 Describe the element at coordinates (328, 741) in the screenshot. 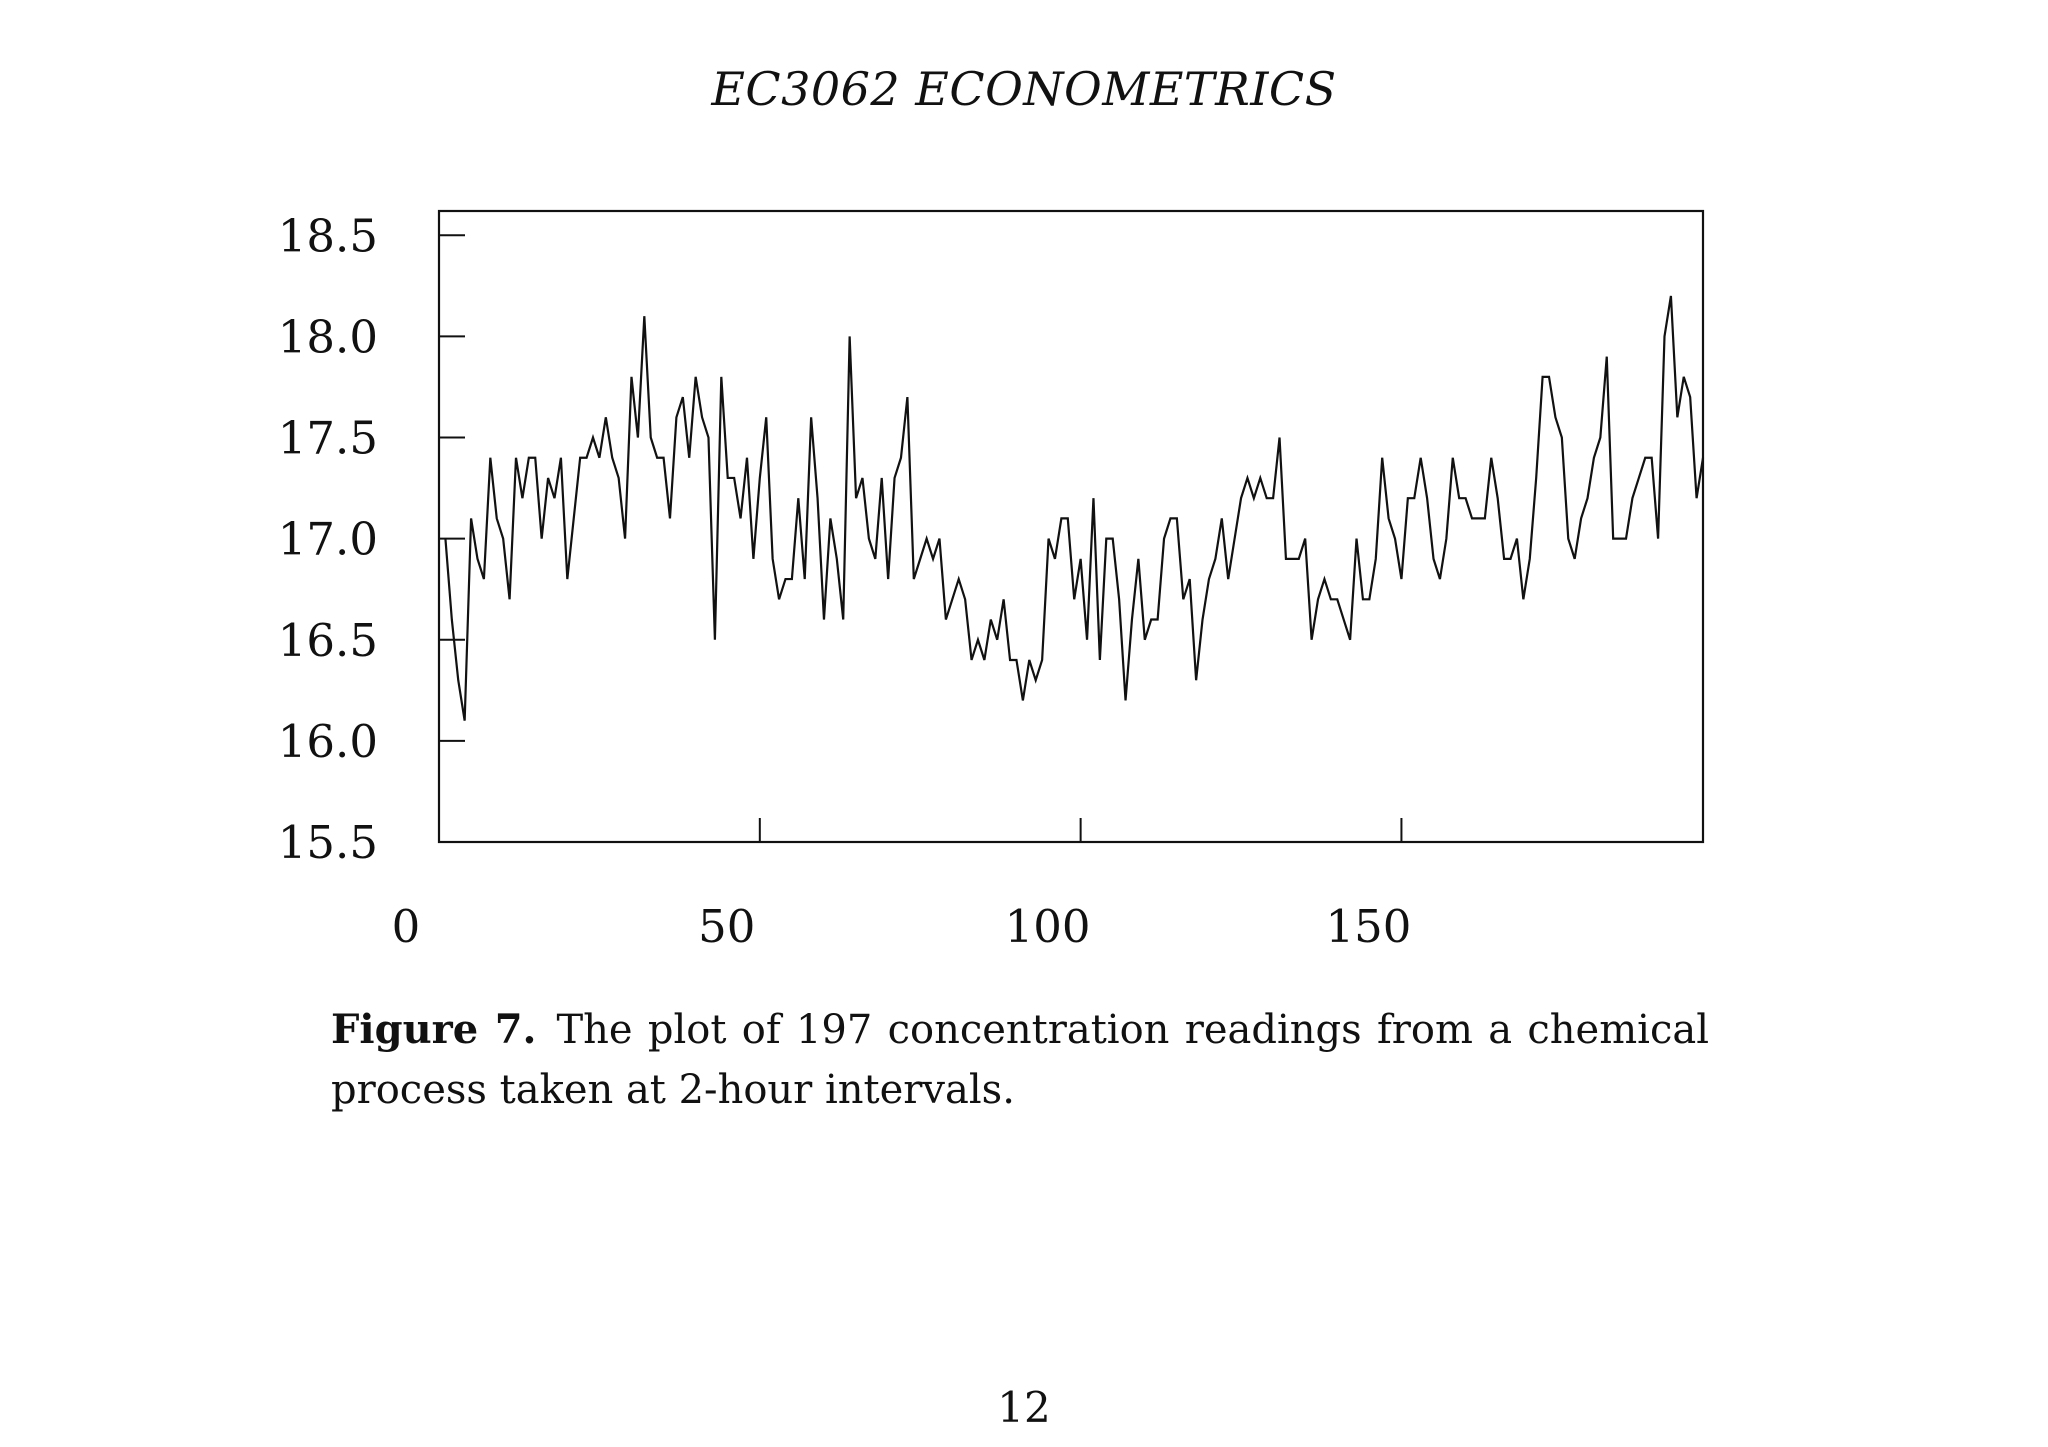

I see `y-tick-label: 16.0` at that location.